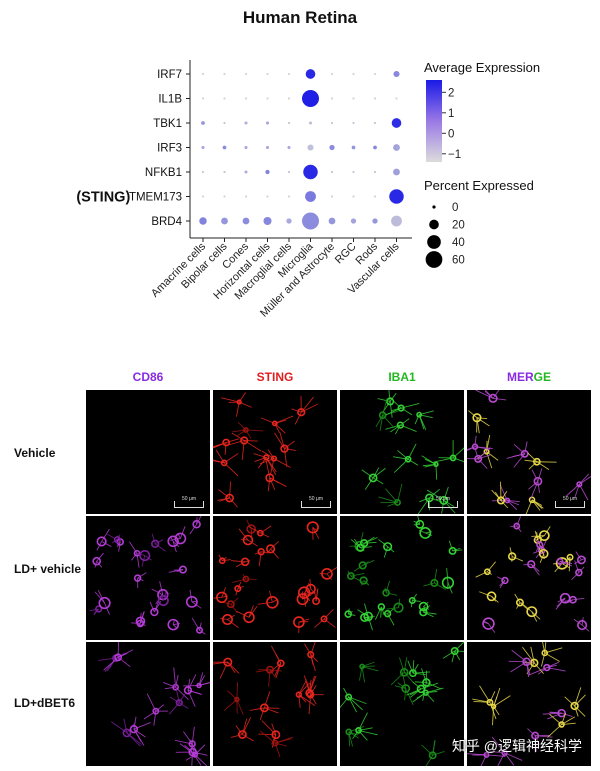 Image resolution: width=600 pixels, height=771 pixels. I want to click on micrograph-iba1: 50 μm, so click(402, 452).